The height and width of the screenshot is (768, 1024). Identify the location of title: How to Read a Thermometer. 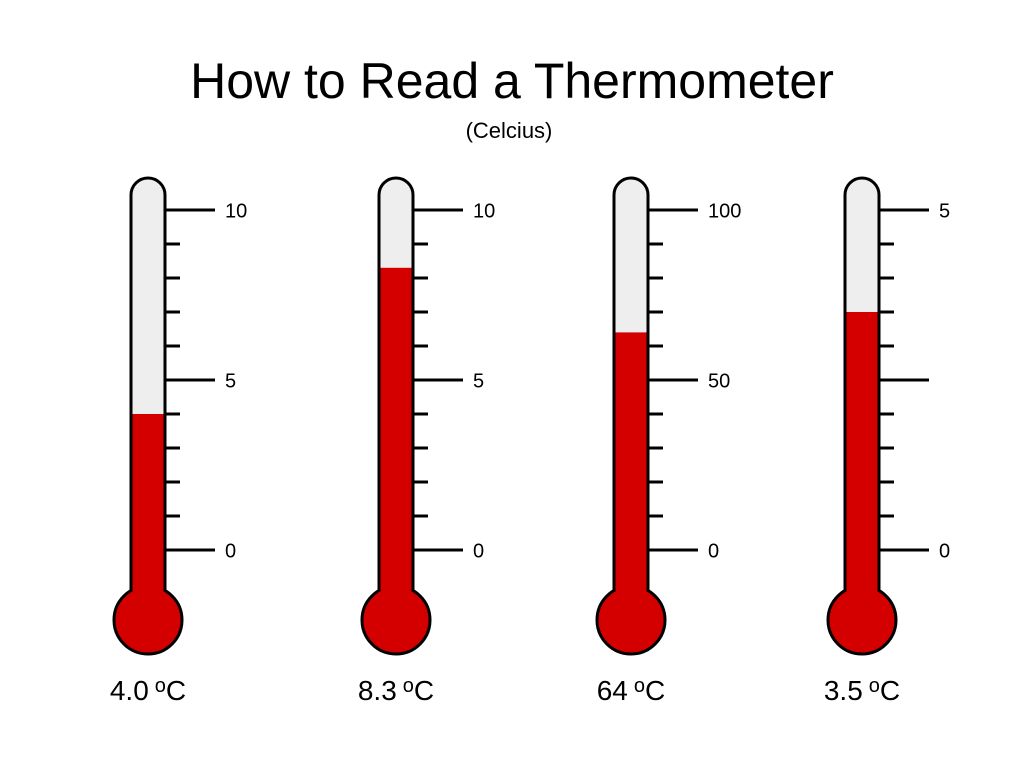
(512, 81).